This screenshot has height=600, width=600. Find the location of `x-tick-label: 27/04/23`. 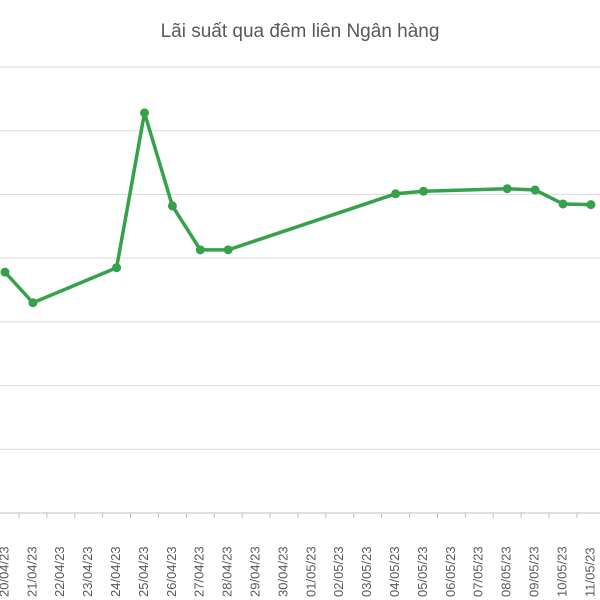

x-tick-label: 27/04/23 is located at coordinates (199, 571).